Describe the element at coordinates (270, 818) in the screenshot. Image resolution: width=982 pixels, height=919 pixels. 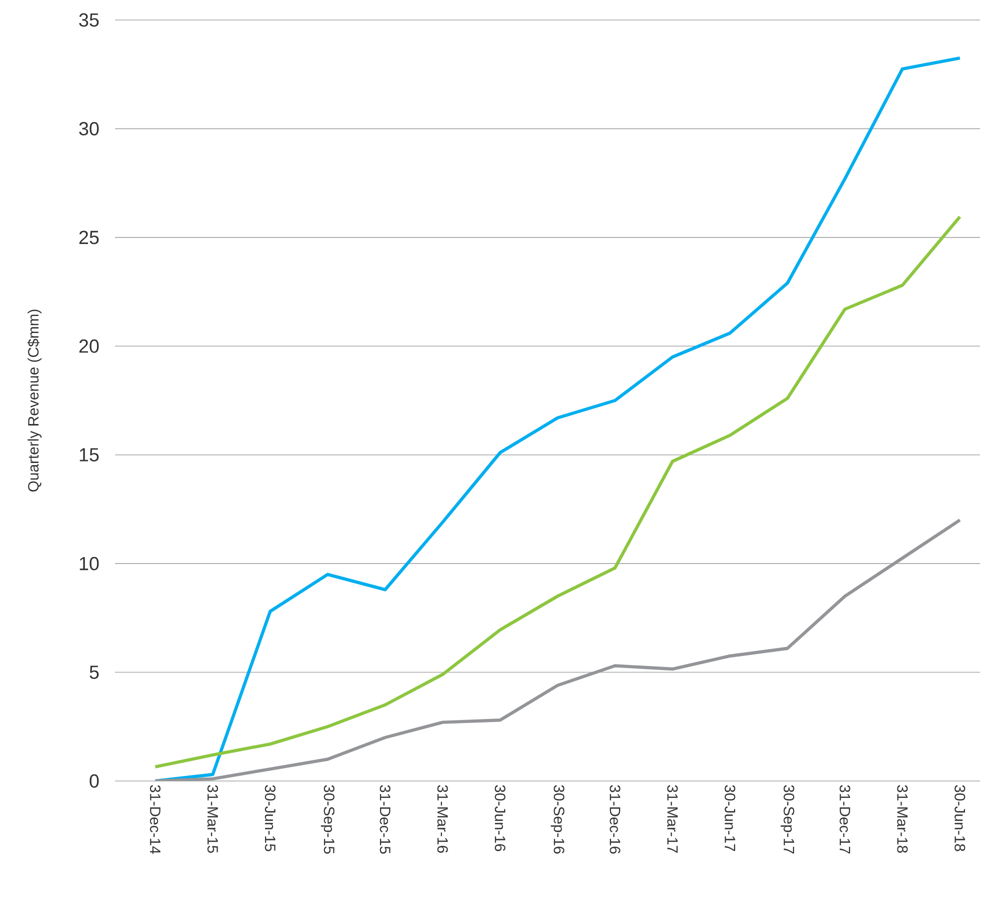
I see `x-tick-label: 30-Jun-15` at that location.